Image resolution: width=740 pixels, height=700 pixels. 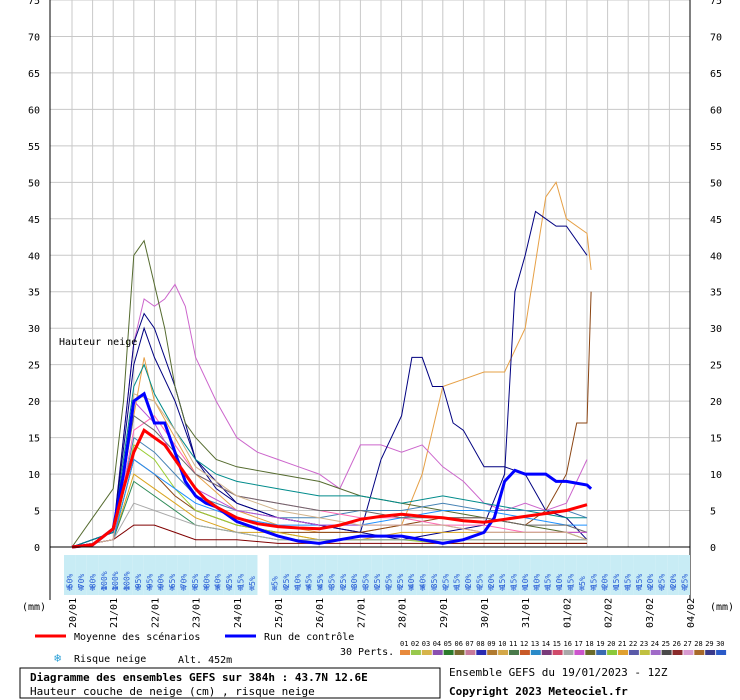 I want to click on y-tick-label-right: 20, so click(x=716, y=402).